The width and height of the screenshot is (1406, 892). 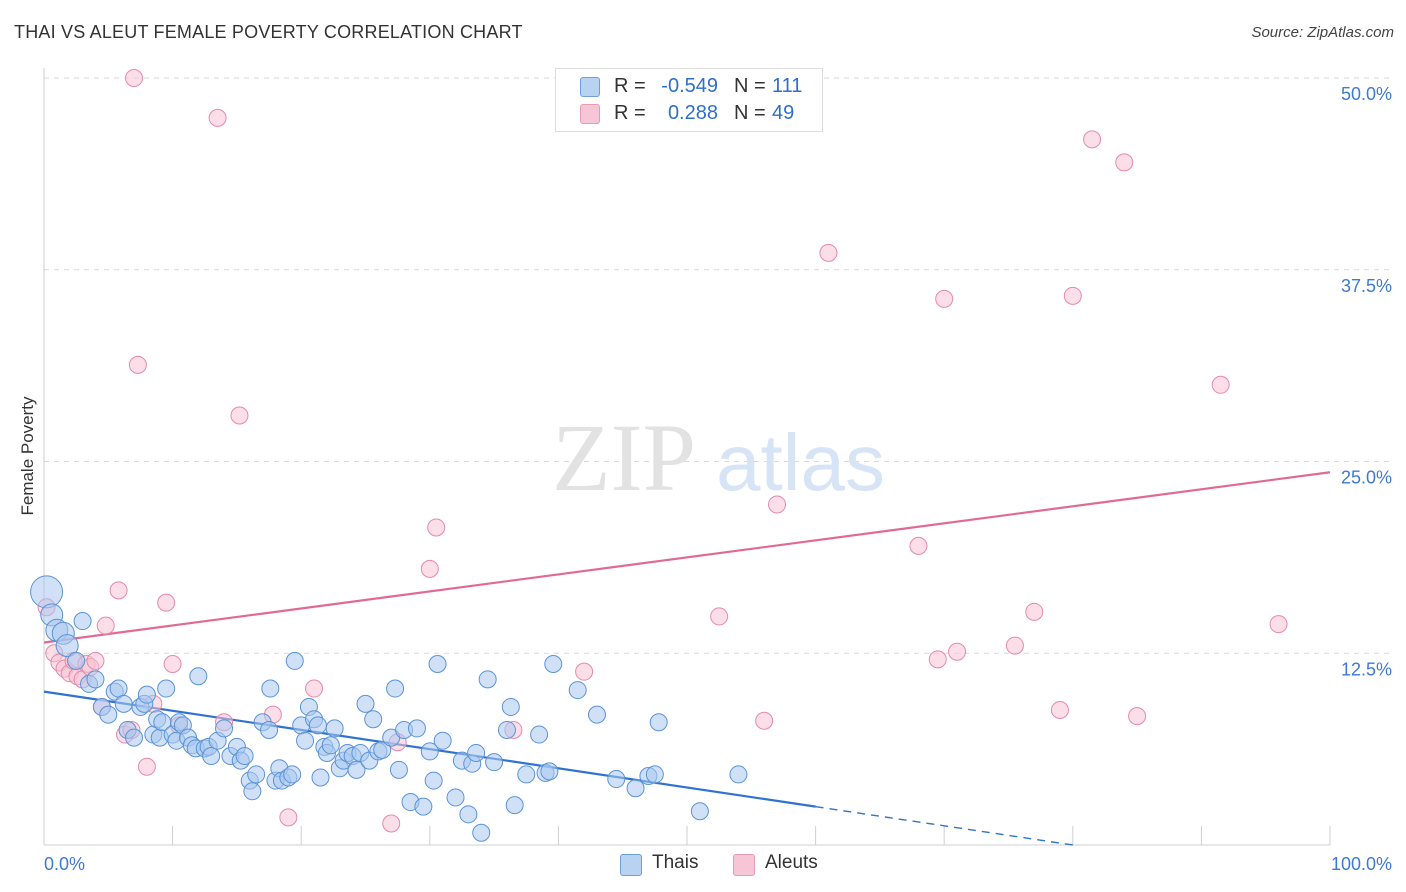 I want to click on y-tick-label: 37.5%, so click(x=1366, y=286).